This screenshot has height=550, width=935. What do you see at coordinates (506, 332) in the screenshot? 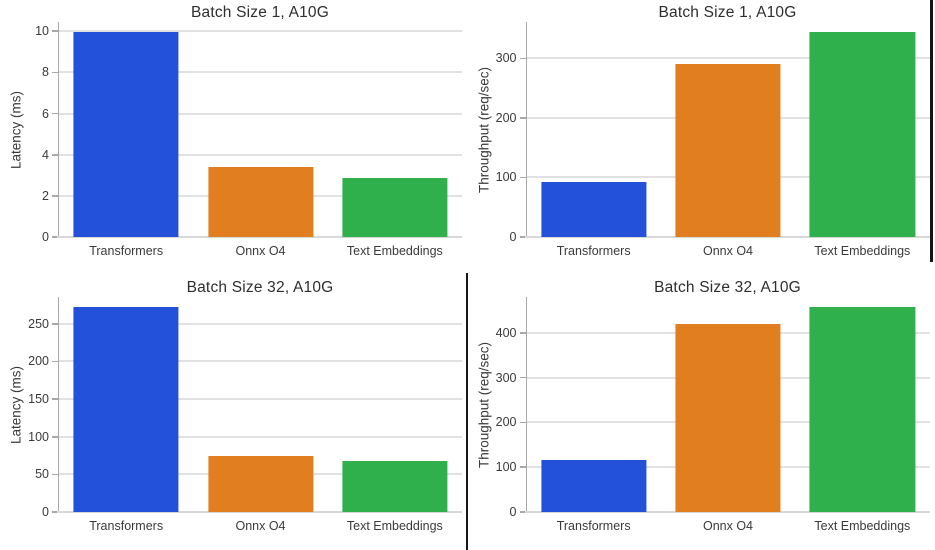
I see `y-tick-label: 400` at bounding box center [506, 332].